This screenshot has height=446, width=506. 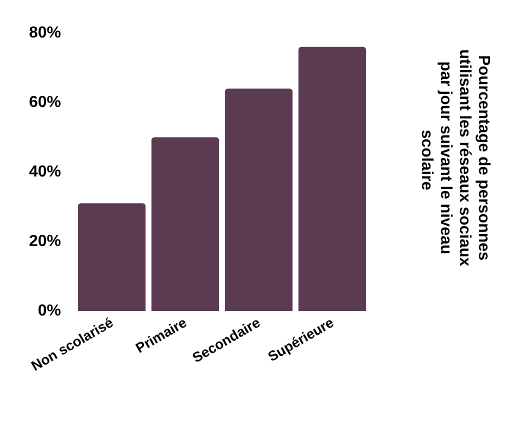 What do you see at coordinates (44, 172) in the screenshot?
I see `y-tick-label: 40%` at bounding box center [44, 172].